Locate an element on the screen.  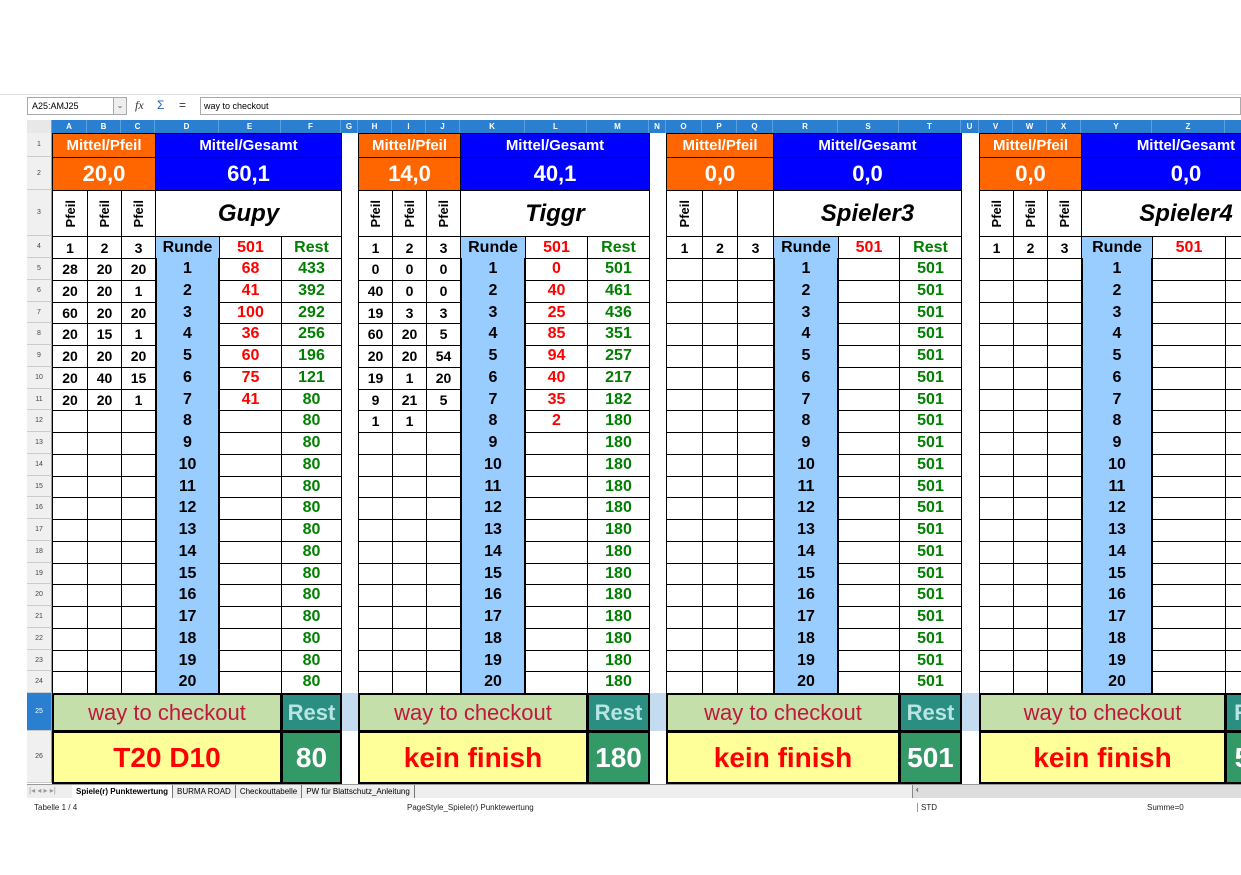
column-header-y: Y is located at coordinates (1116, 126).